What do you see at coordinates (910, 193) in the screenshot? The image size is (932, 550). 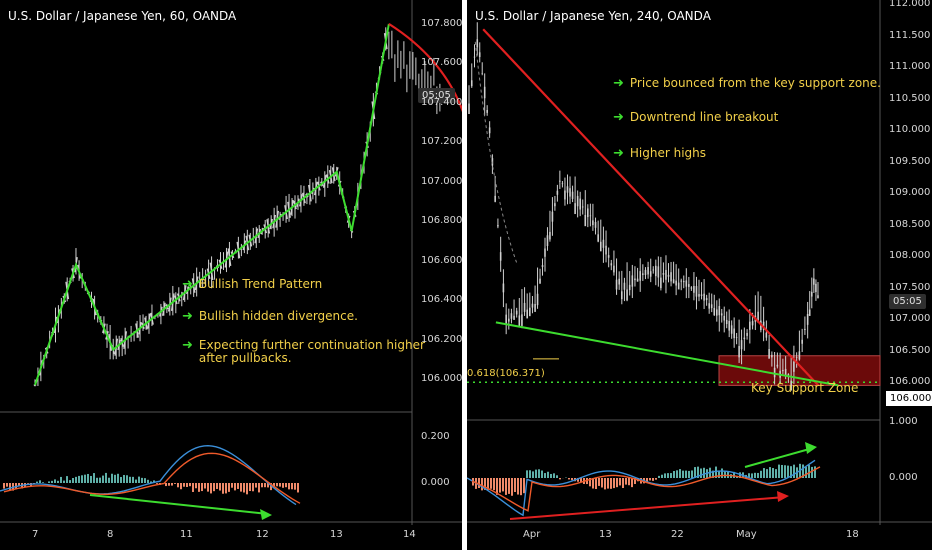 I see `y-tick-label: 109.000` at bounding box center [910, 193].